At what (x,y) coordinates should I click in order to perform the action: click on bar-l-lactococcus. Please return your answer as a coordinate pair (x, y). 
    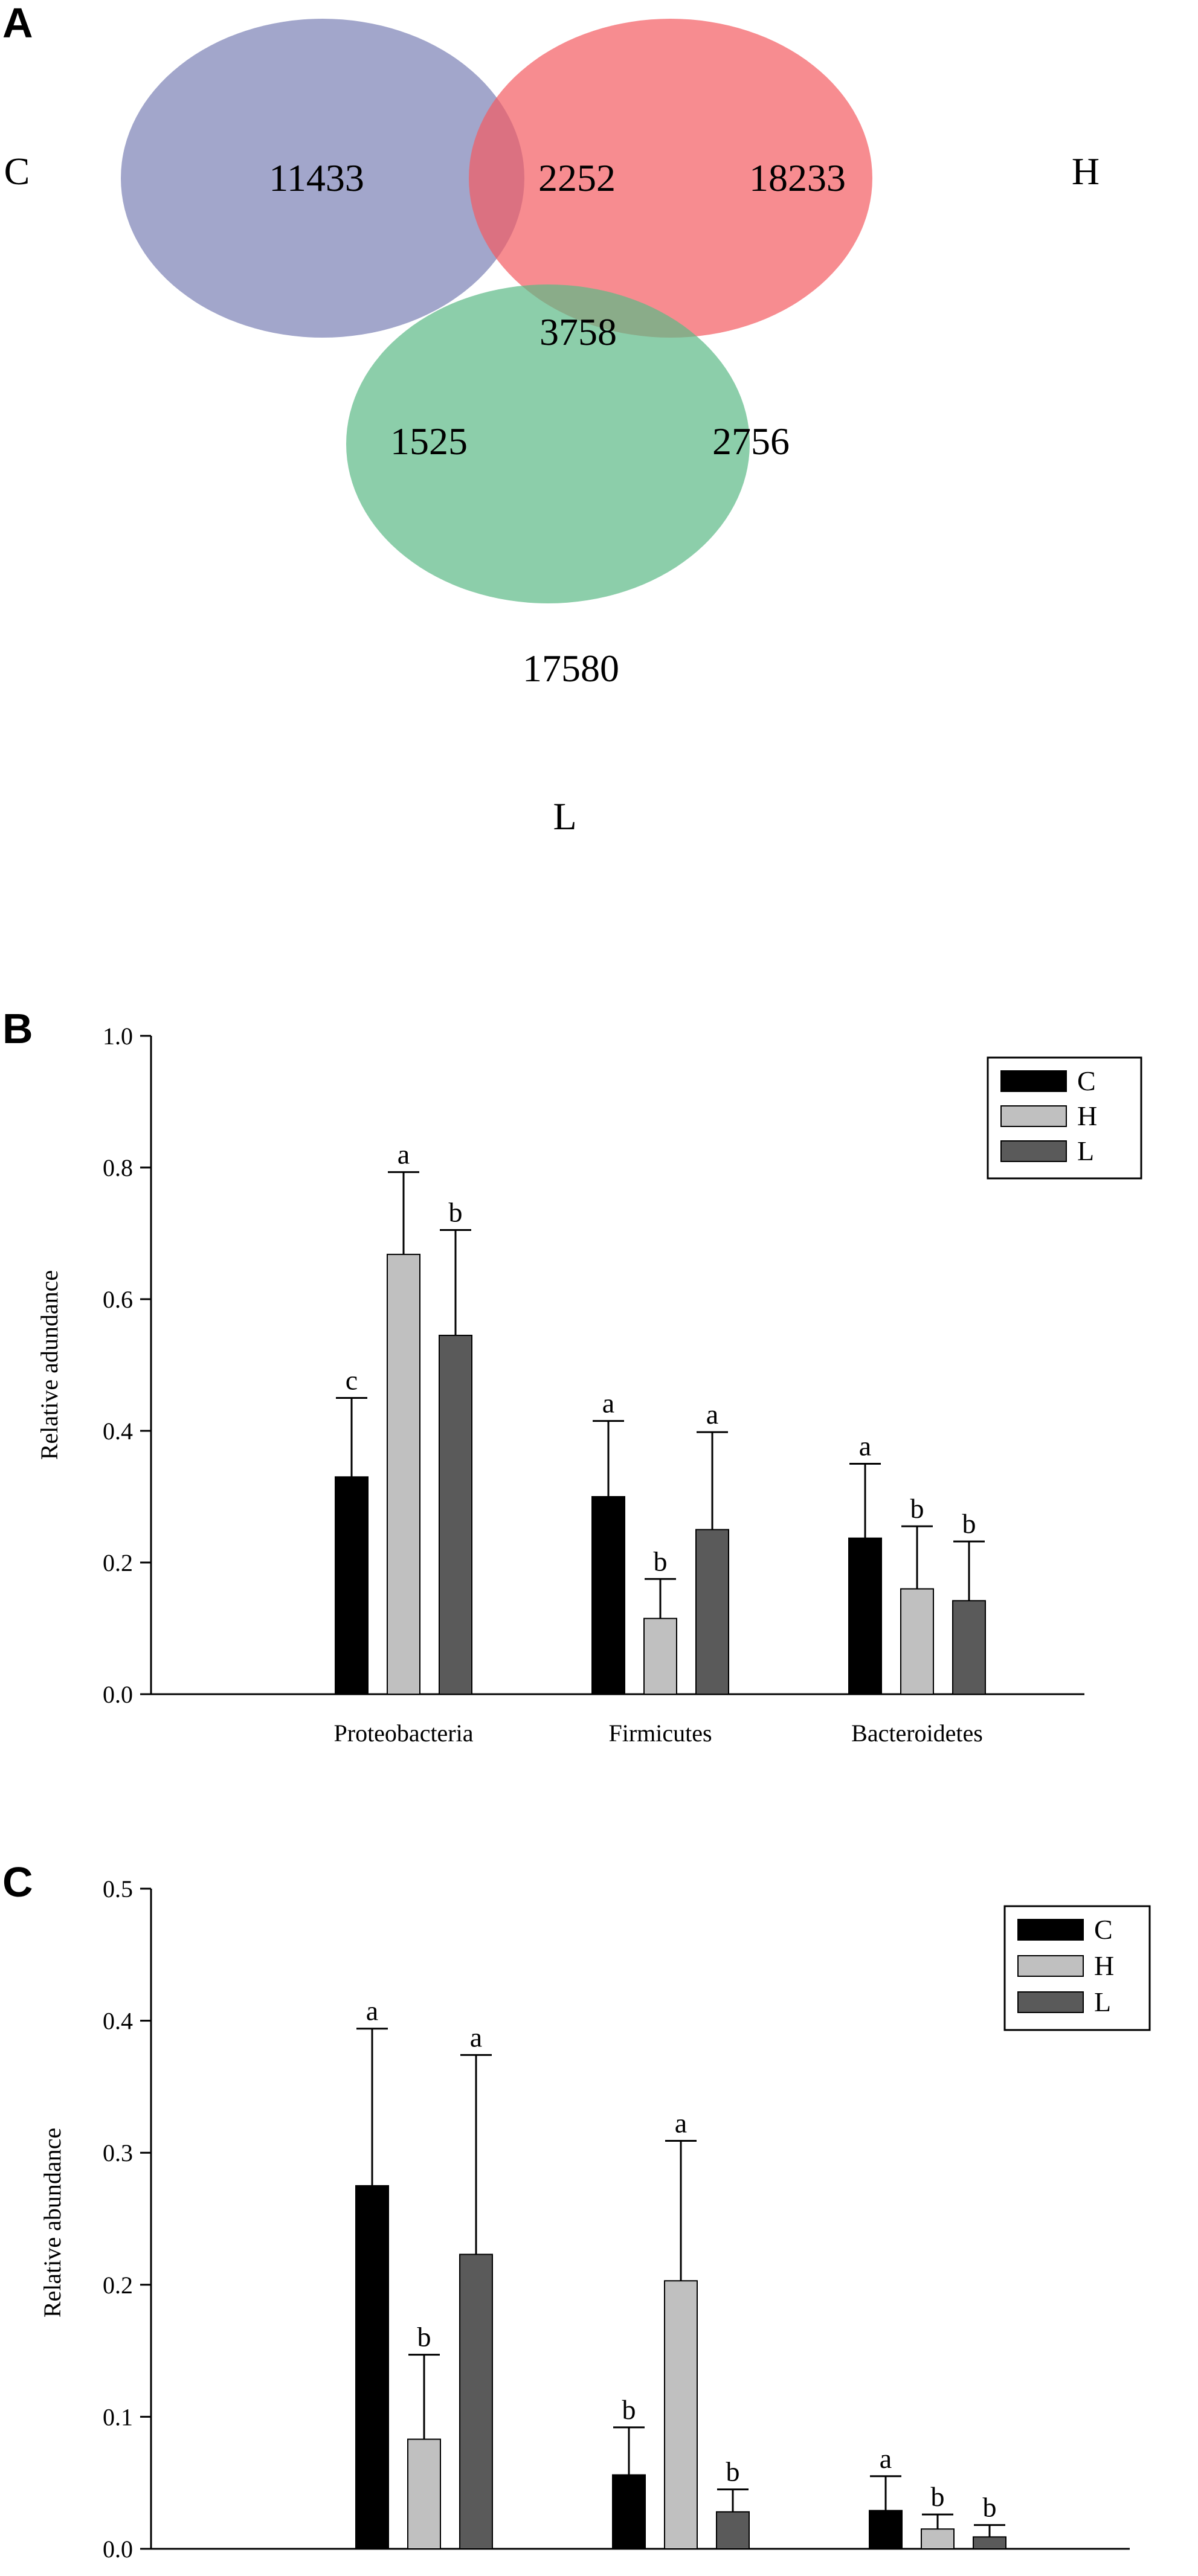
    Looking at the image, I should click on (476, 2401).